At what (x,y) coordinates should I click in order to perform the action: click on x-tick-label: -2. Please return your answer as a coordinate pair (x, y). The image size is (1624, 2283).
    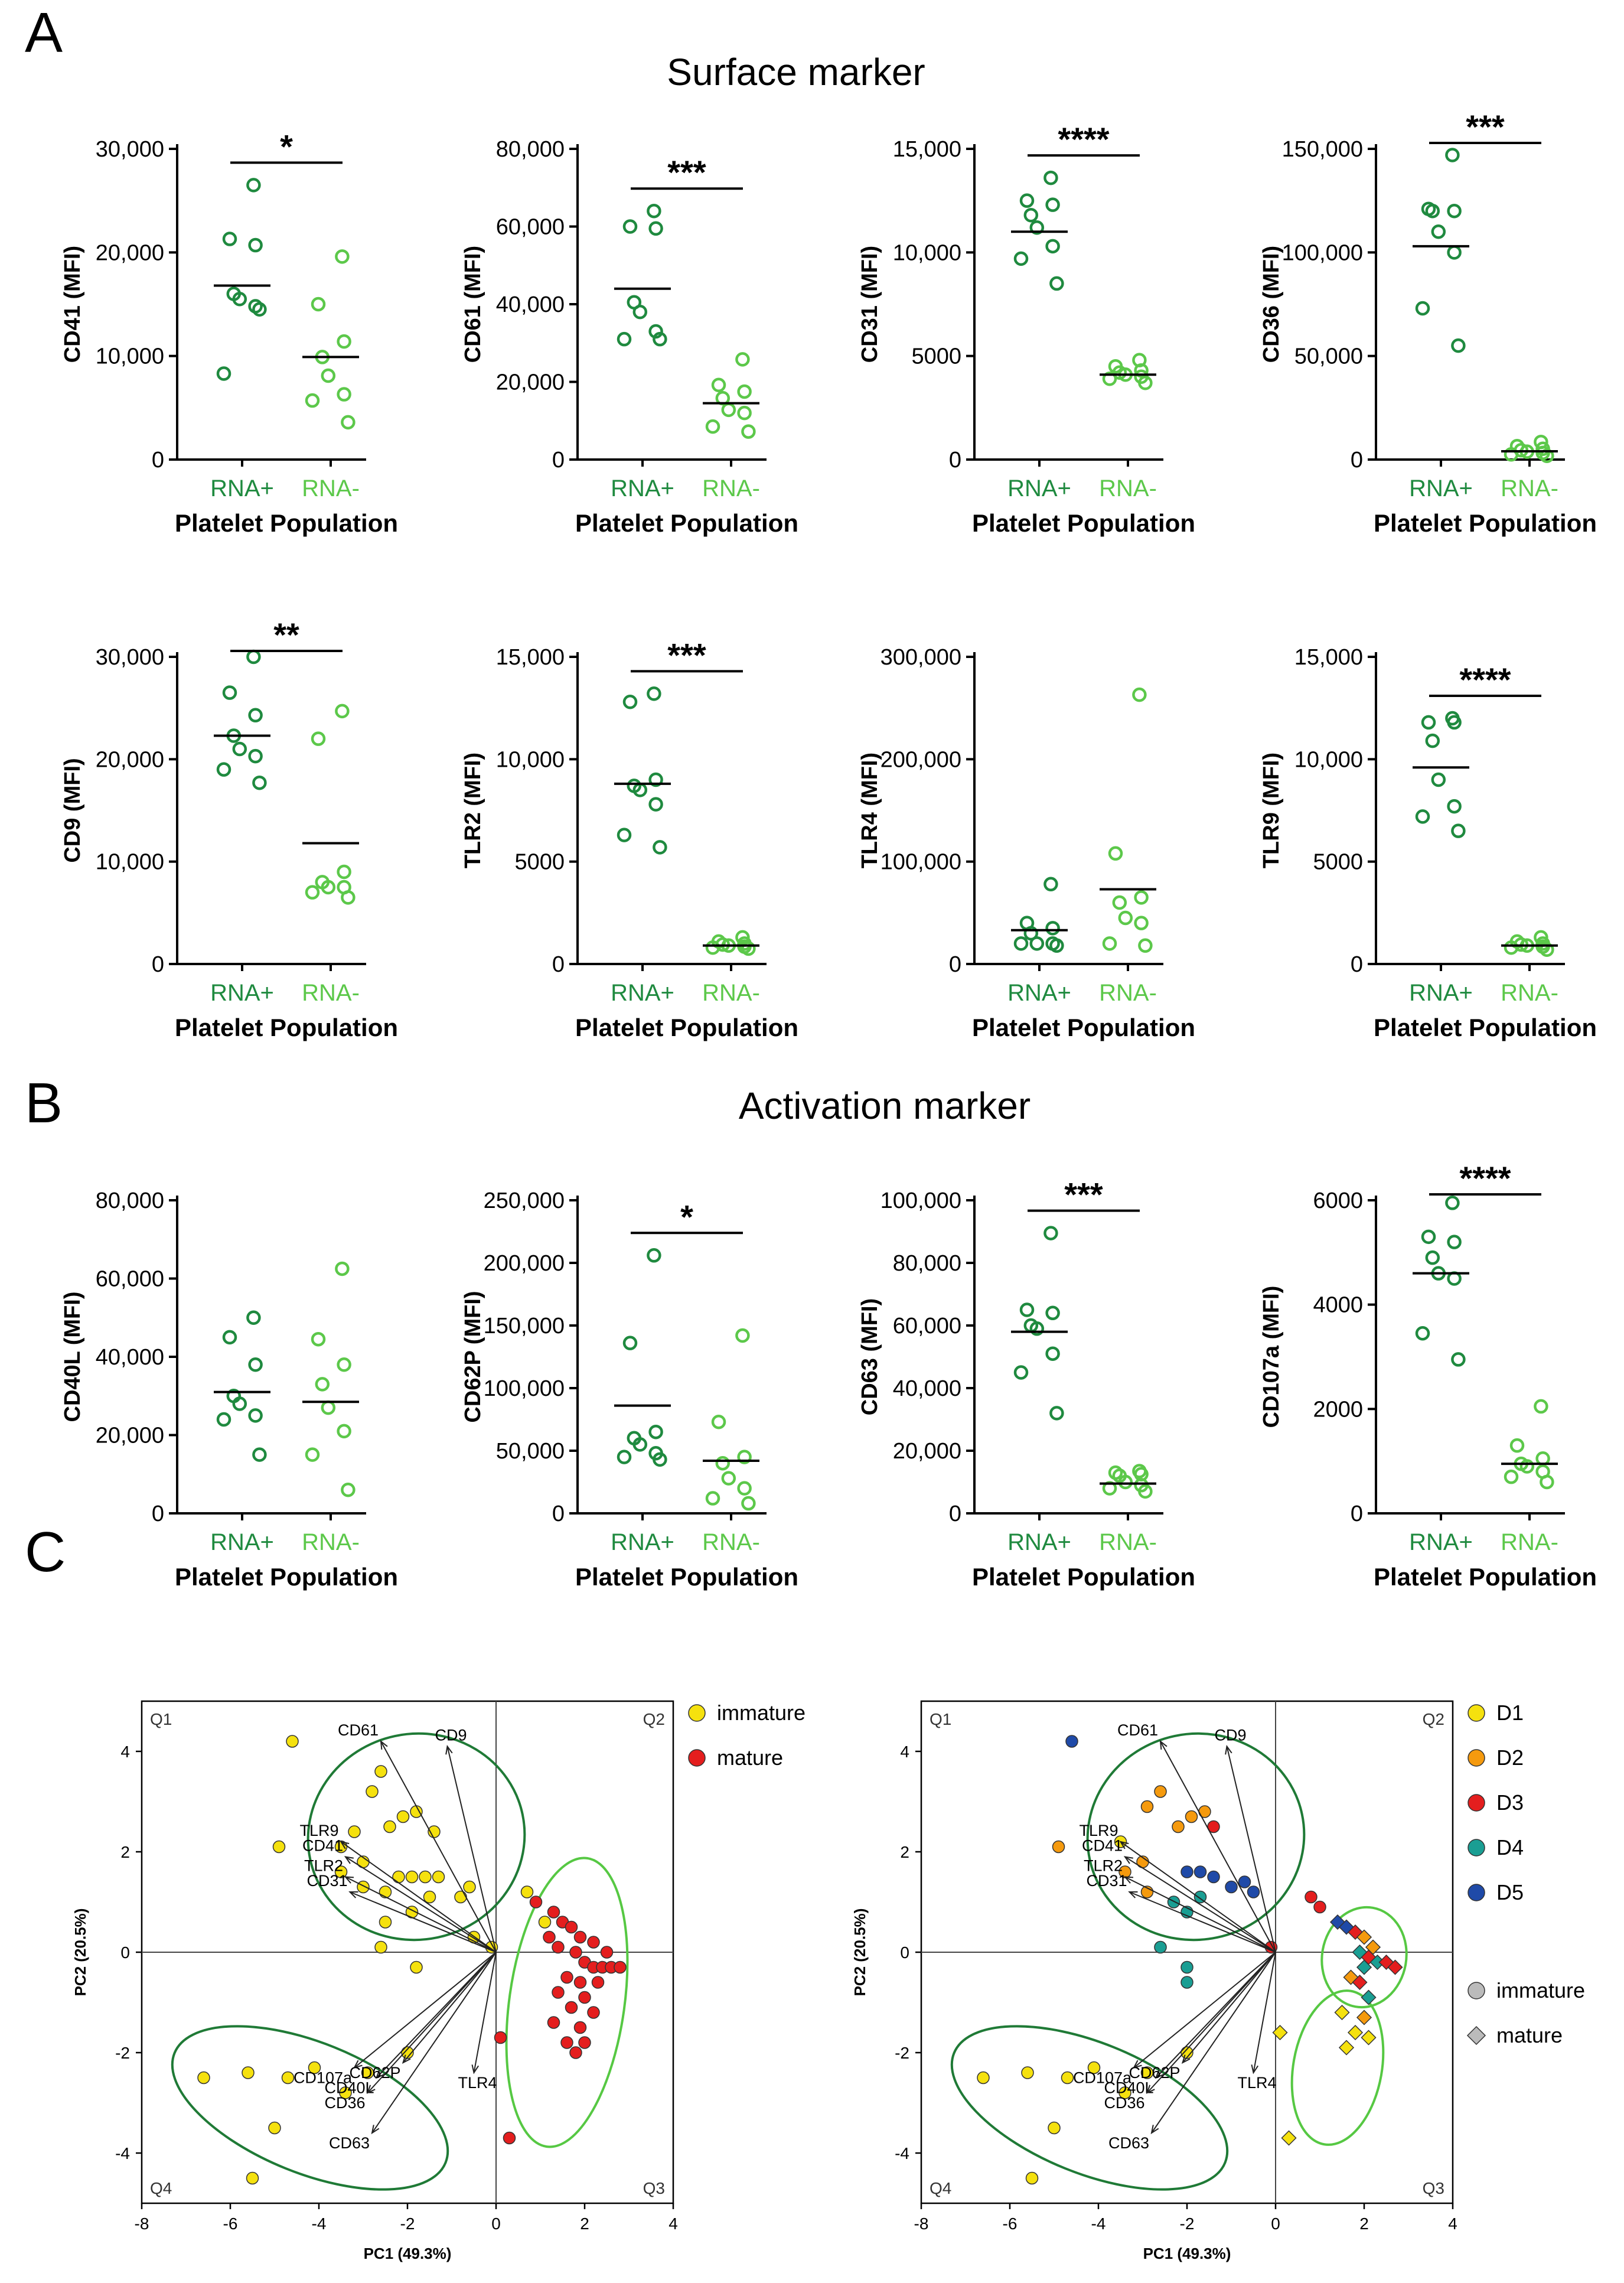
    Looking at the image, I should click on (1187, 2224).